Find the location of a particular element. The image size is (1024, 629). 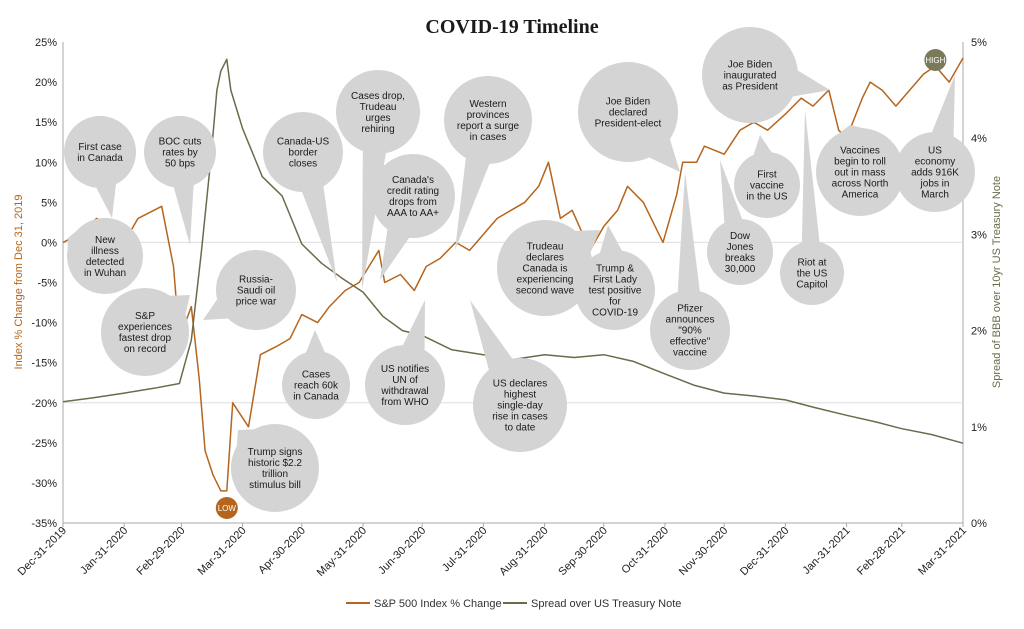

x-tick-label: Jan-31-2021 is located at coordinates (827, 551).